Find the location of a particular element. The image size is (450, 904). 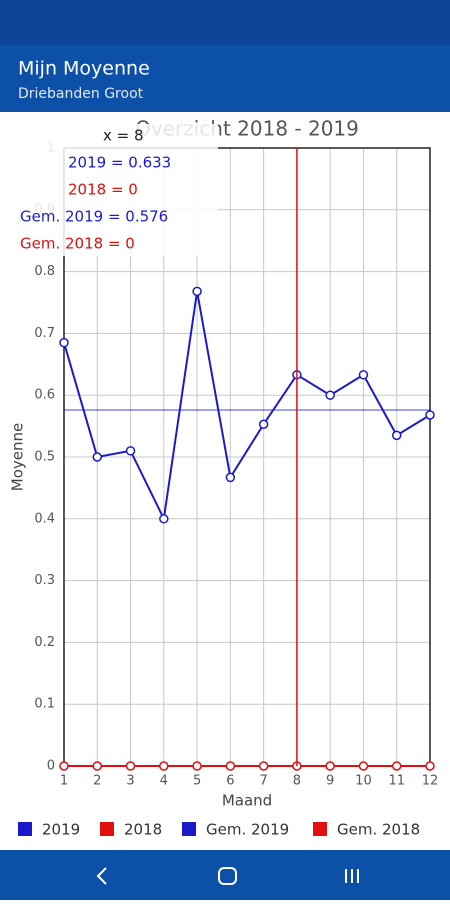

x-tick-label: 11 is located at coordinates (396, 781).